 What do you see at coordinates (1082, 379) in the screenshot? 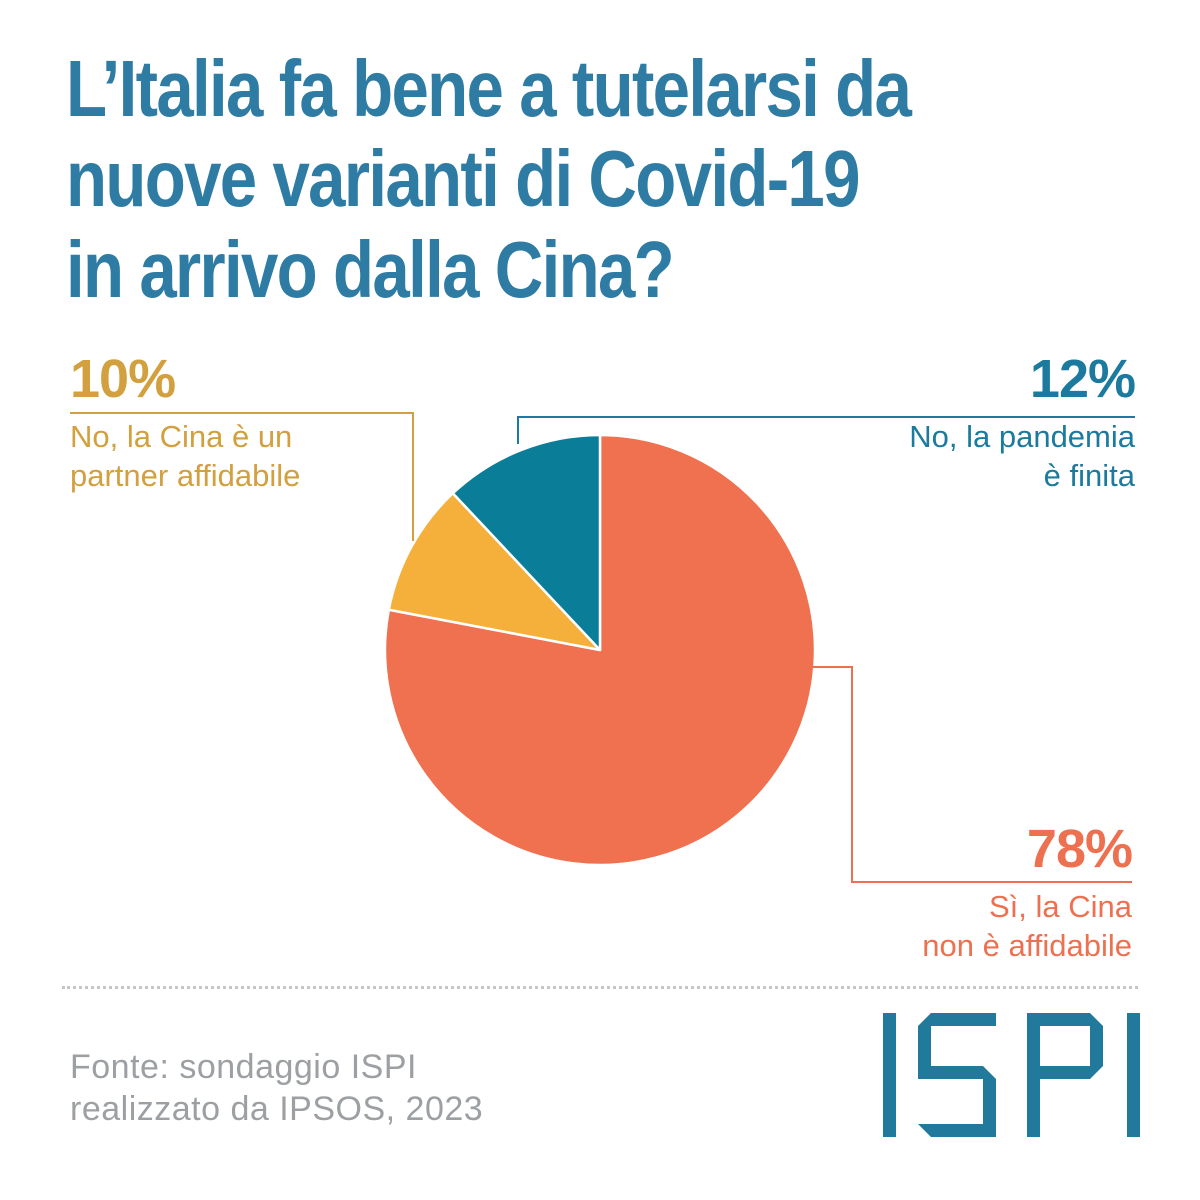
I see `callout-pandemia-pct: 12%` at bounding box center [1082, 379].